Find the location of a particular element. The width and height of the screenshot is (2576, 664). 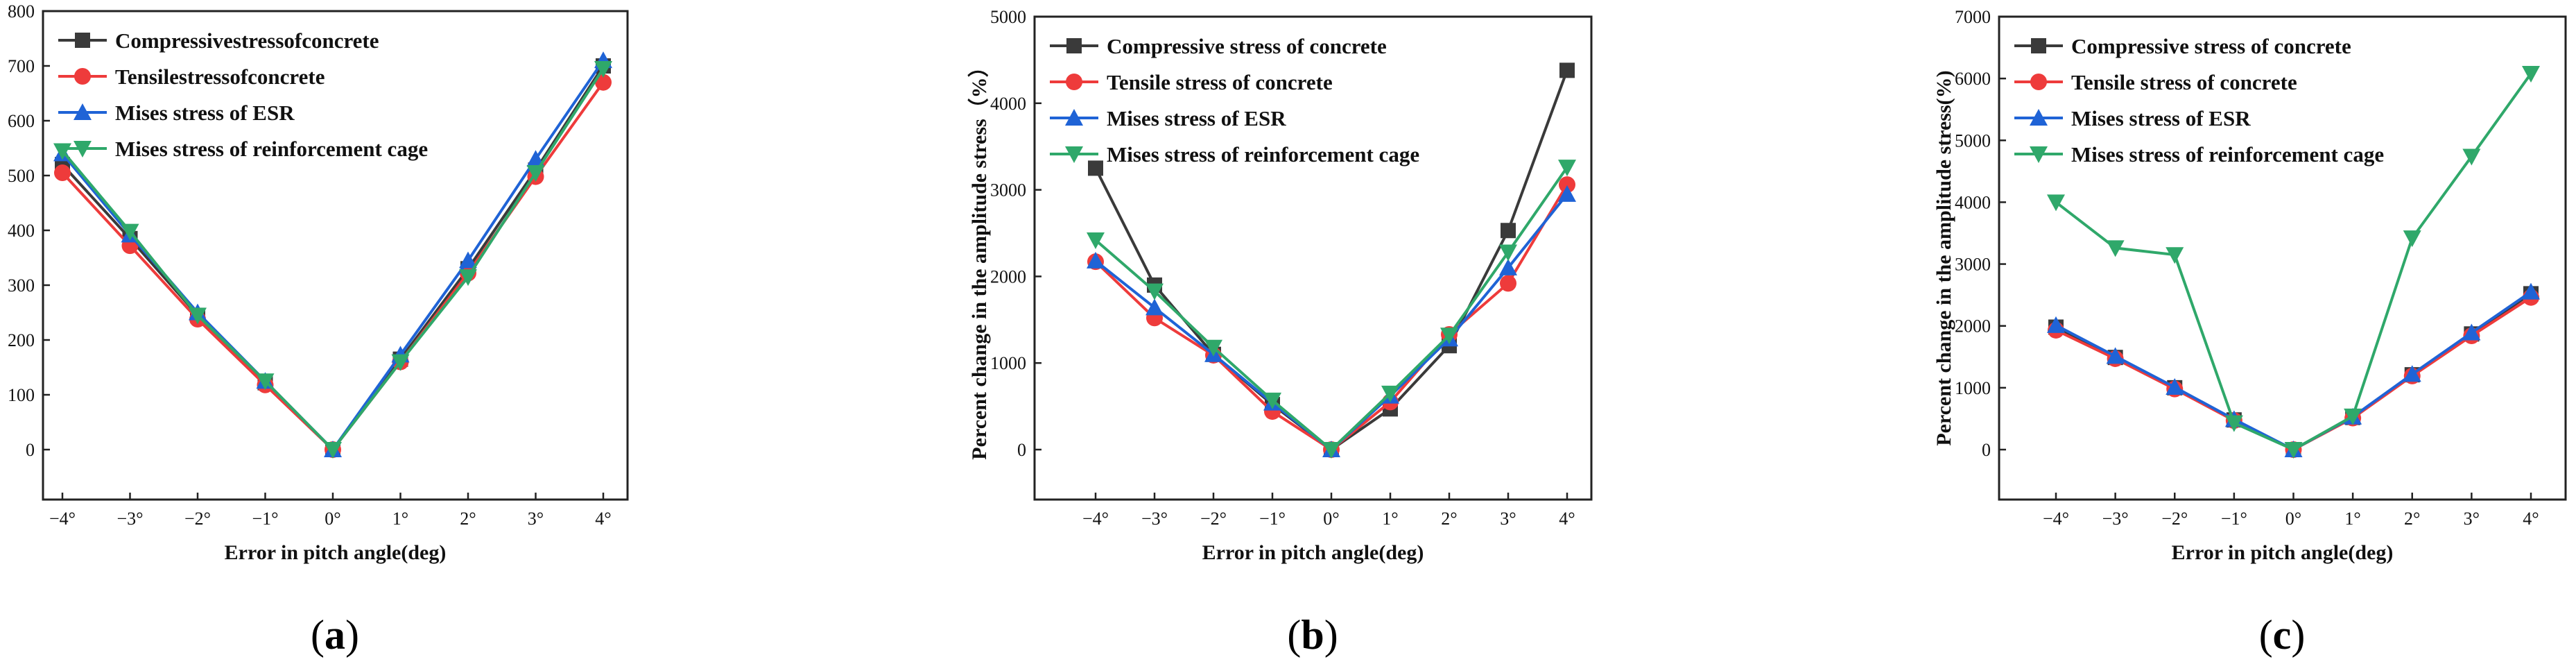

series-cage is located at coordinates (1331, 309).